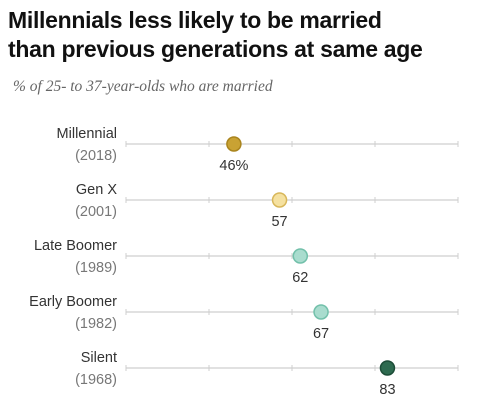 This screenshot has width=479, height=408. I want to click on data-dot-millennial, so click(234, 144).